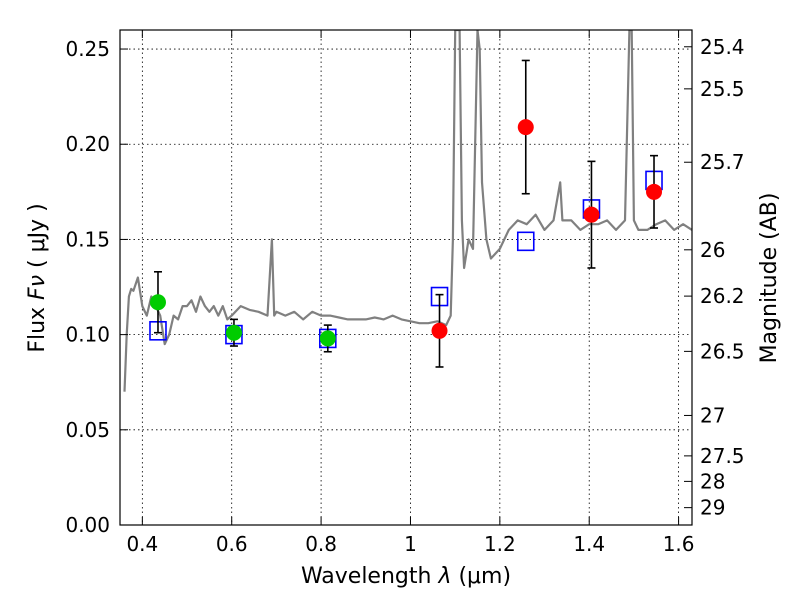 Image resolution: width=800 pixels, height=605 pixels. I want to click on x-tick-label: 0.8, so click(321, 544).